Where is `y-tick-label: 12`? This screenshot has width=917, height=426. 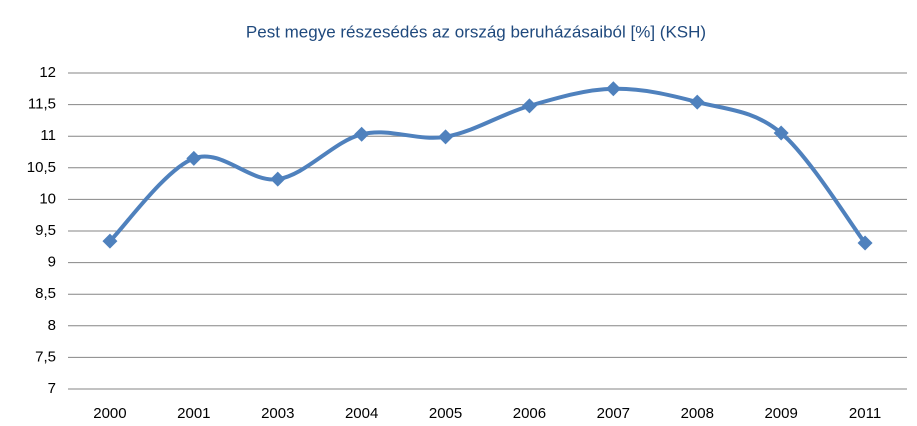 y-tick-label: 12 is located at coordinates (47, 72).